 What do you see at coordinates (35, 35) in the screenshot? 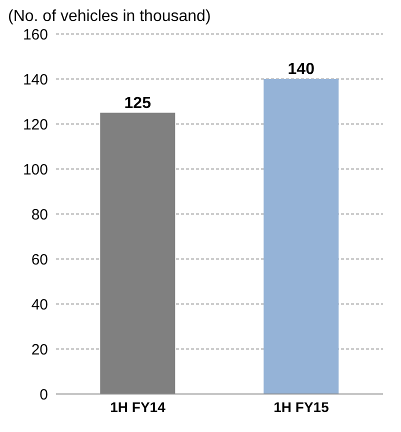
I see `y-tick-label: 160` at bounding box center [35, 35].